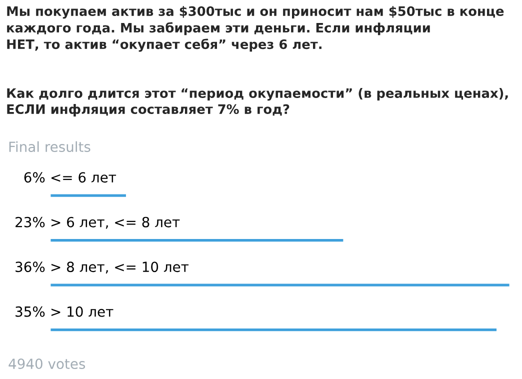  Describe the element at coordinates (30, 222) in the screenshot. I see `data-label: 23%` at that location.